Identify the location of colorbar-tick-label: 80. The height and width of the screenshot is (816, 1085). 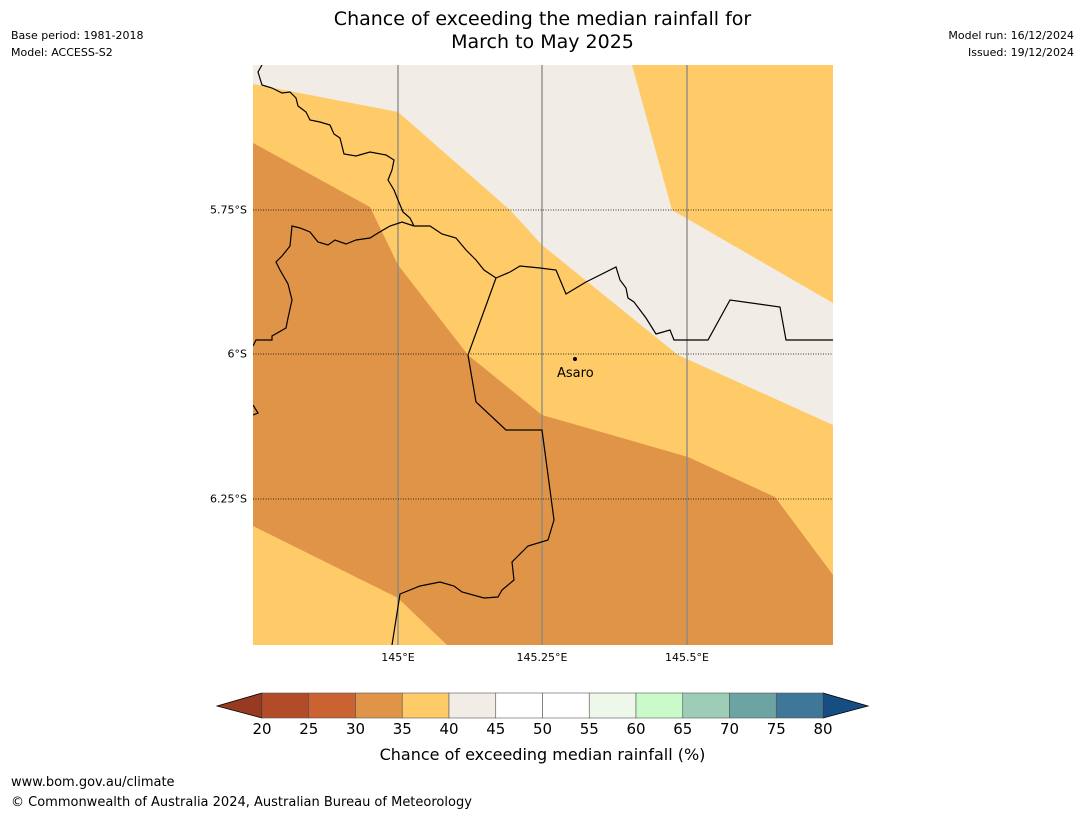
(823, 729).